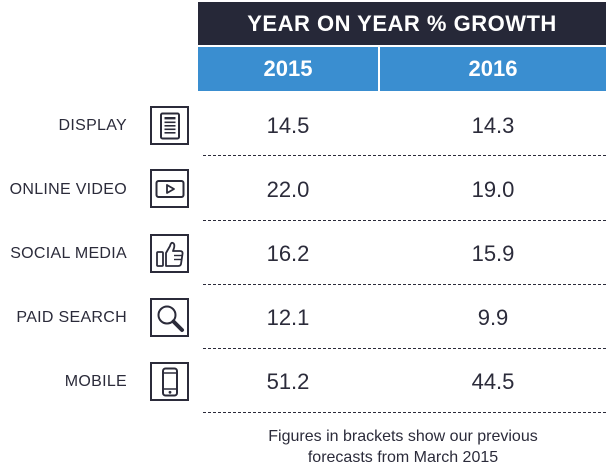 The width and height of the screenshot is (609, 472). What do you see at coordinates (288, 381) in the screenshot?
I see `value-mobile-2015: 51.2` at bounding box center [288, 381].